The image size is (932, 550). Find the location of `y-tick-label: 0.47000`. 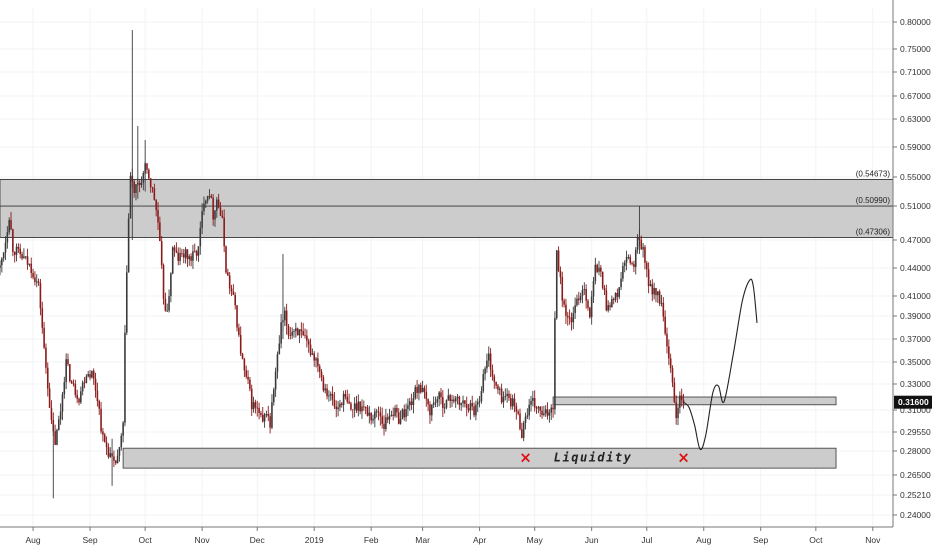

y-tick-label: 0.47000 is located at coordinates (915, 240).